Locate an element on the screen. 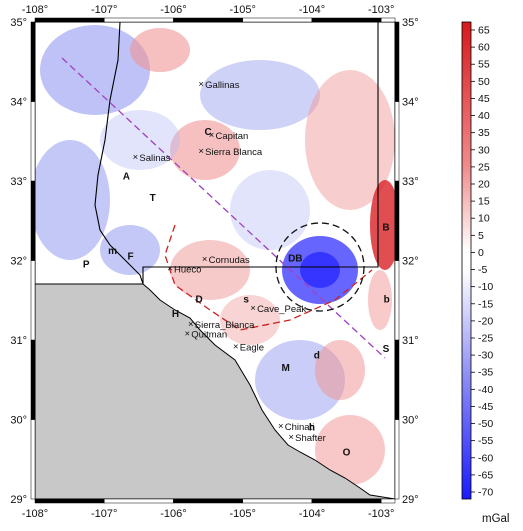 The height and width of the screenshot is (531, 523). colorbar-tick-label: 35 is located at coordinates (484, 133).